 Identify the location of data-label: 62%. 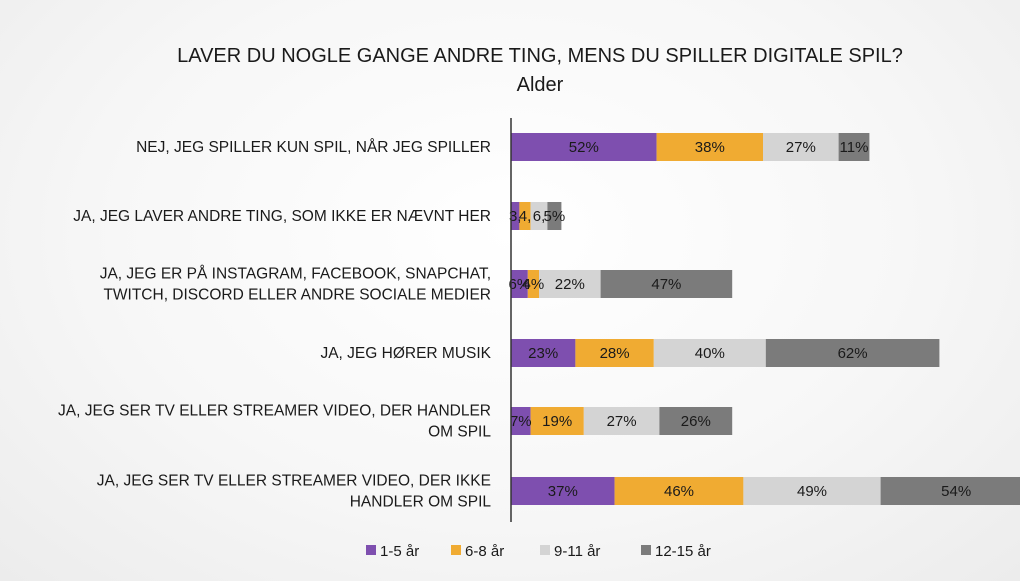
(853, 353).